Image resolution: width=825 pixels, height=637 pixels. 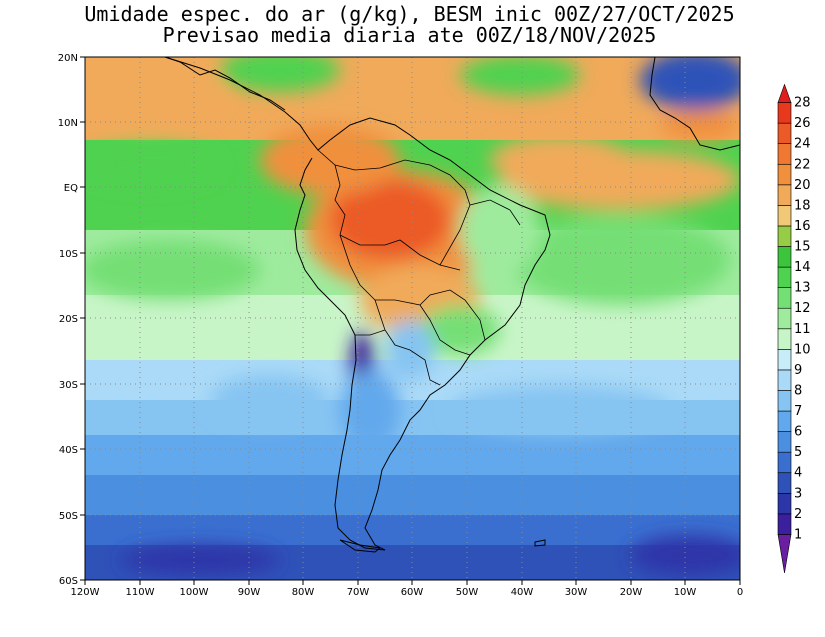 What do you see at coordinates (802, 205) in the screenshot?
I see `colorbar-label: 18` at bounding box center [802, 205].